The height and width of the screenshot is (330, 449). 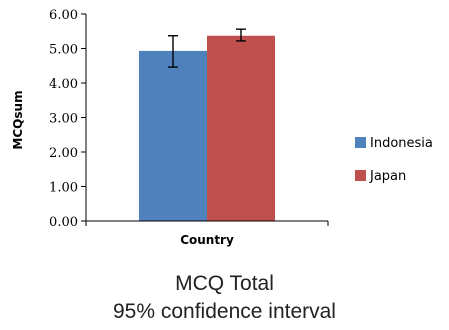 What do you see at coordinates (63, 15) in the screenshot?
I see `y-tick-label: 6.00` at bounding box center [63, 15].